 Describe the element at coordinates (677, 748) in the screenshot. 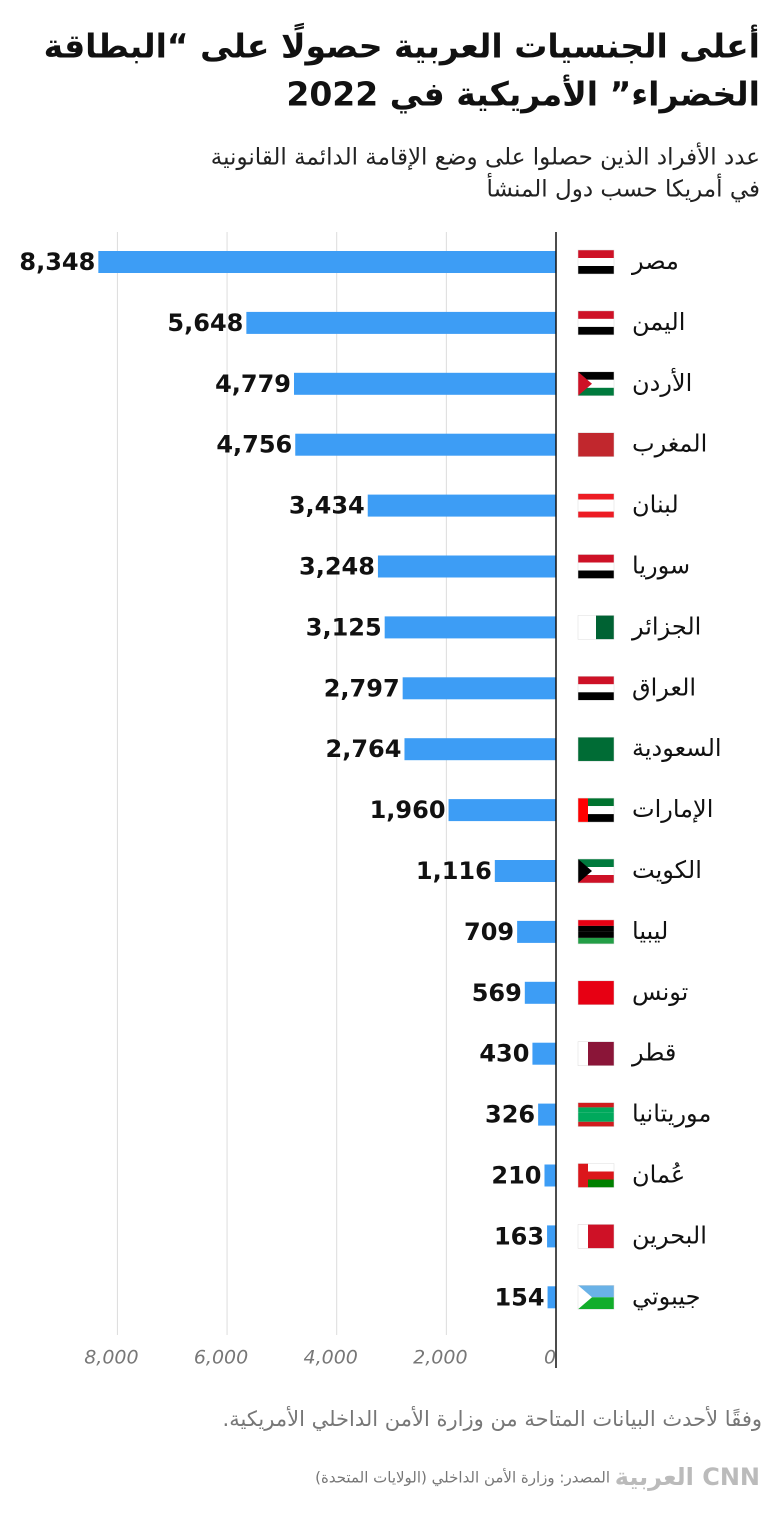

I see `category-label: السعودية` at that location.